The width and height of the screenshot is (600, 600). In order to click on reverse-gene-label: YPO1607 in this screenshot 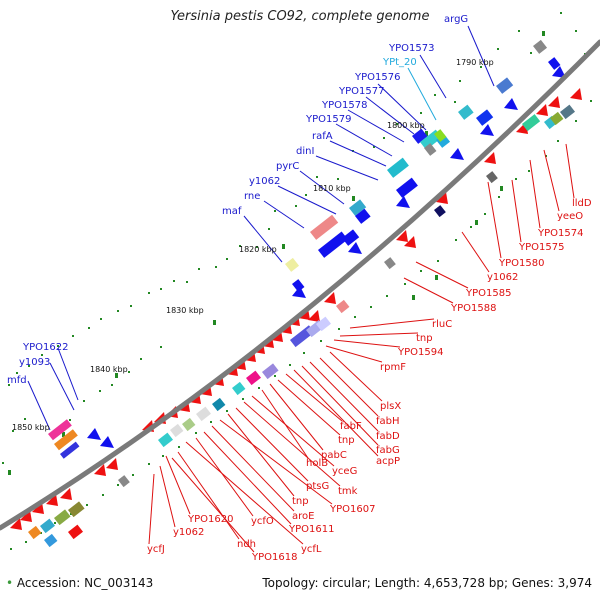, I will do `click(352, 509)`.